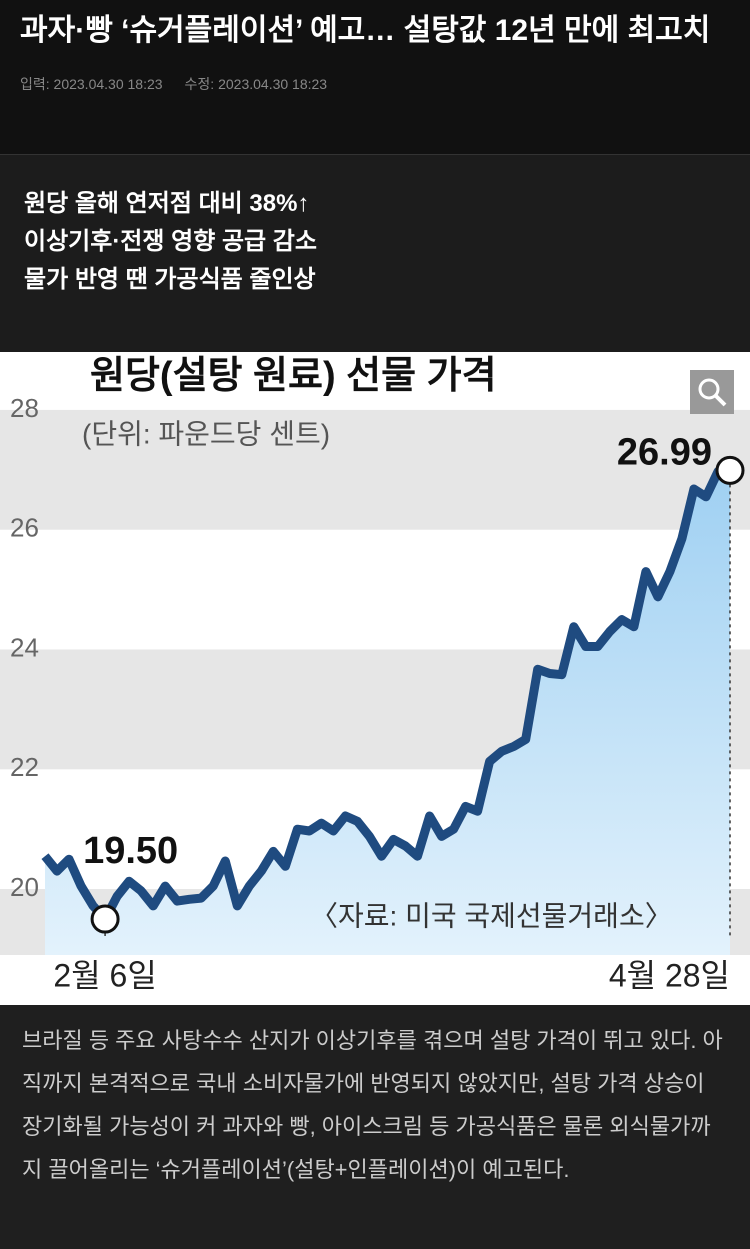 The width and height of the screenshot is (750, 1249). I want to click on chart-title: 원당(설탕 원료) 선물 가격, so click(293, 376).